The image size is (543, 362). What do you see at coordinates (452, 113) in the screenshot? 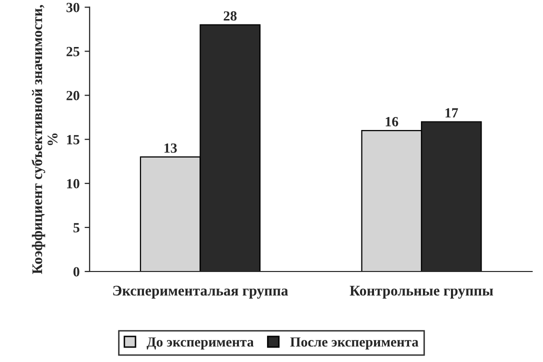
I see `data-label: 17` at bounding box center [452, 113].